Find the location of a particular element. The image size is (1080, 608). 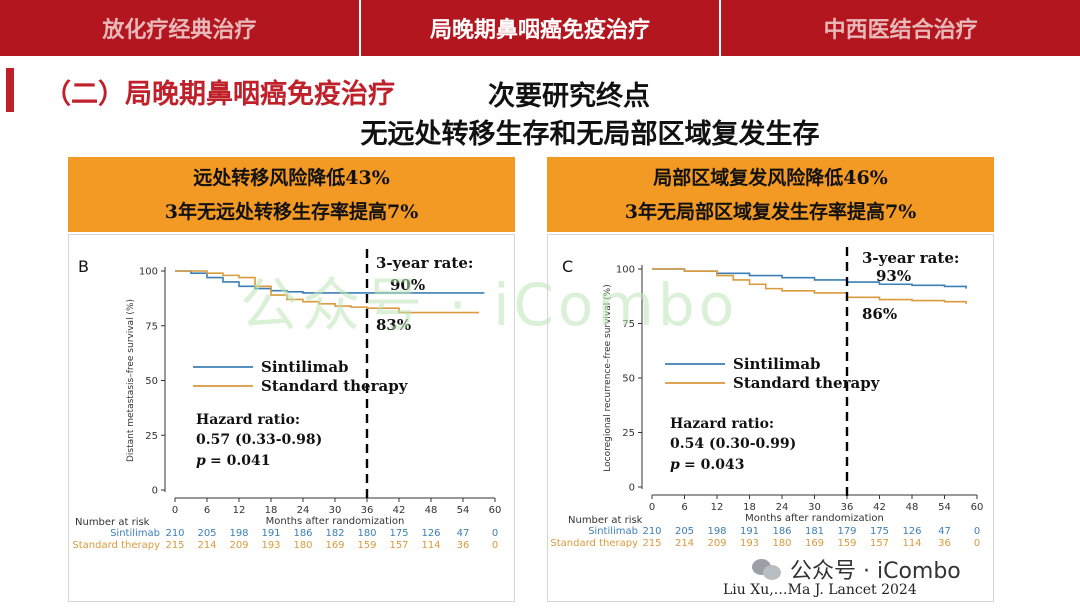

tab-immunotherapy: 局晚期鼻咽癌免疫治疗 is located at coordinates (541, 28).